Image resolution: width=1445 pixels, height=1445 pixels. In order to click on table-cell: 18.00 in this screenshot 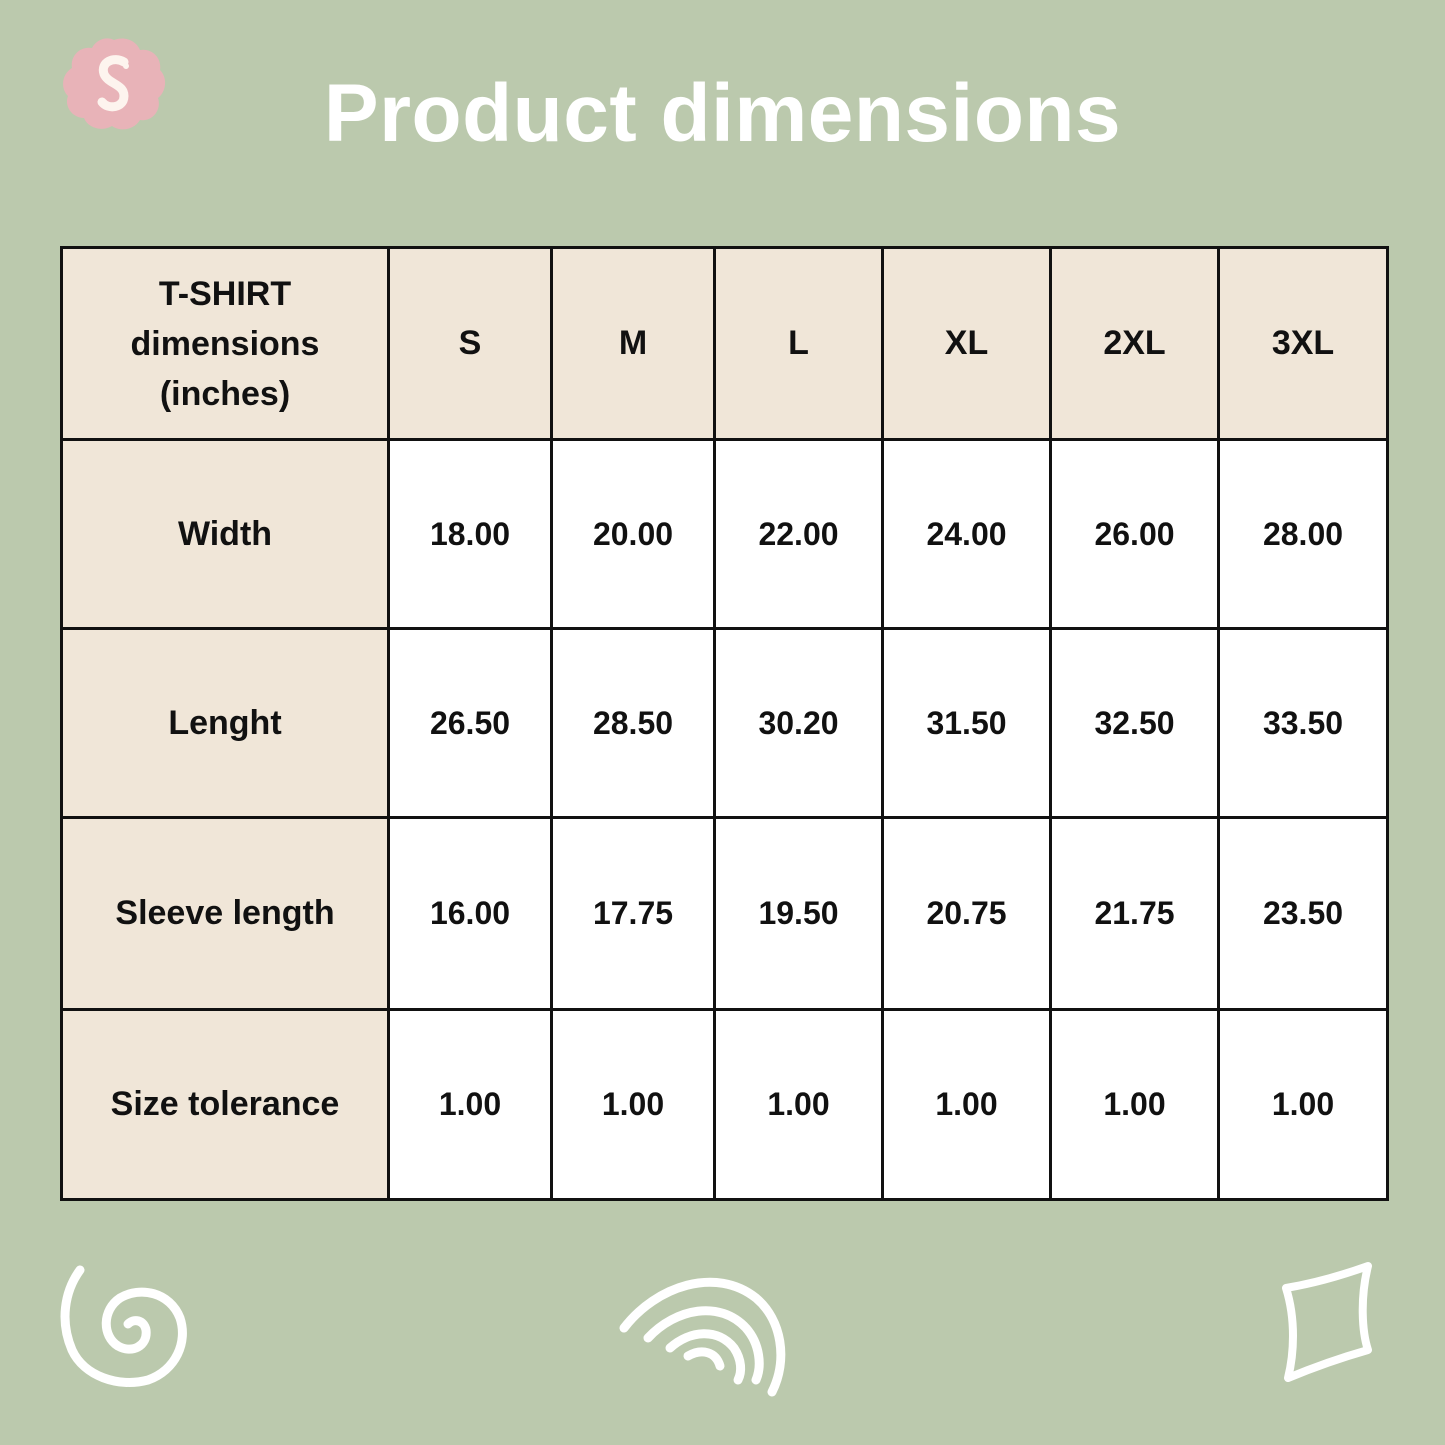, I will do `click(470, 534)`.